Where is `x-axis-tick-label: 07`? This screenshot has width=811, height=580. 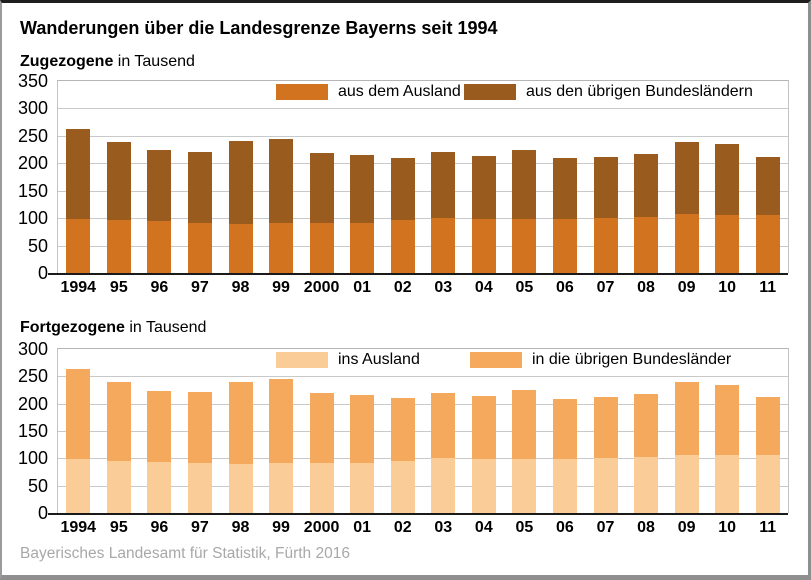
x-axis-tick-label: 07 is located at coordinates (605, 527).